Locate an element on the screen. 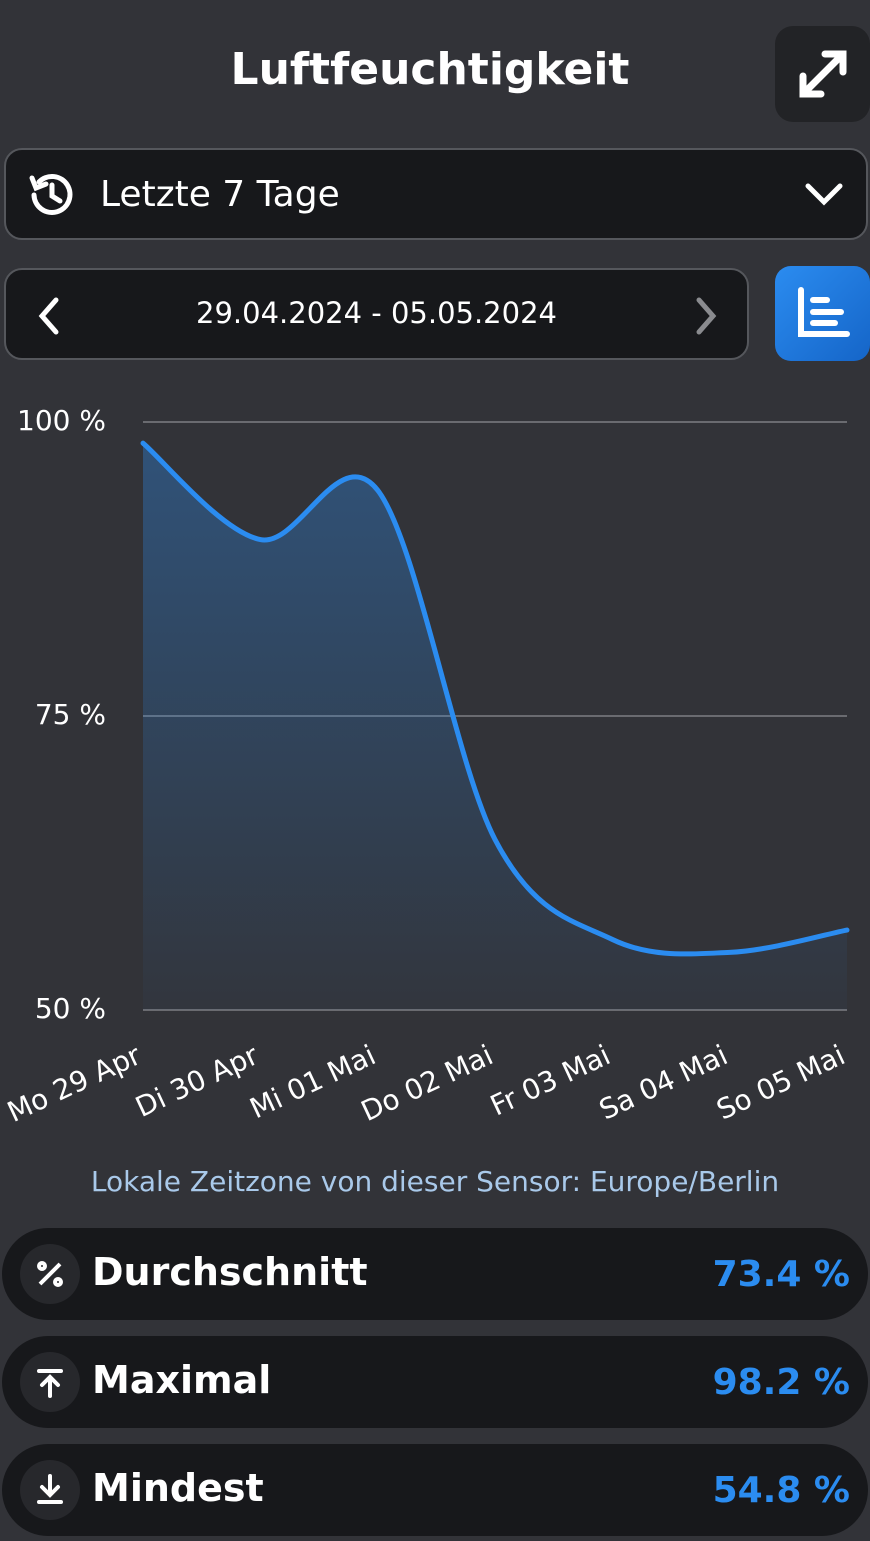  min-icon is located at coordinates (50, 1489).